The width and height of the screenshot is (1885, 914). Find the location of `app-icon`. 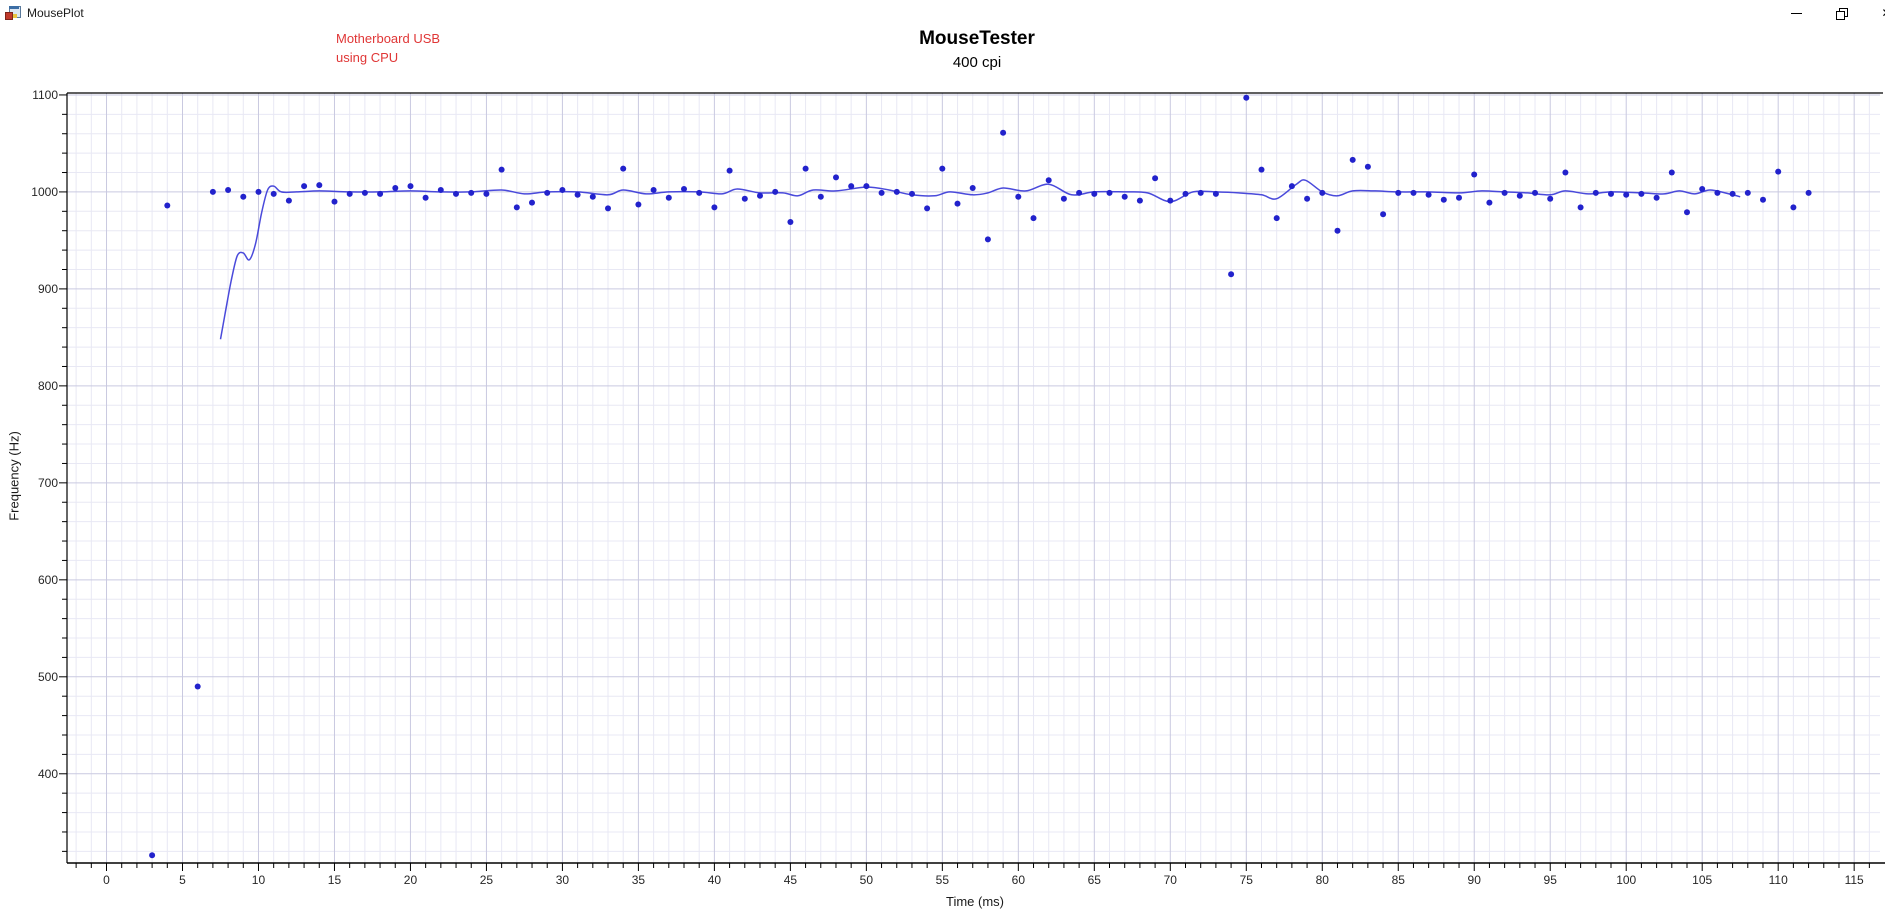

app-icon is located at coordinates (13, 13).